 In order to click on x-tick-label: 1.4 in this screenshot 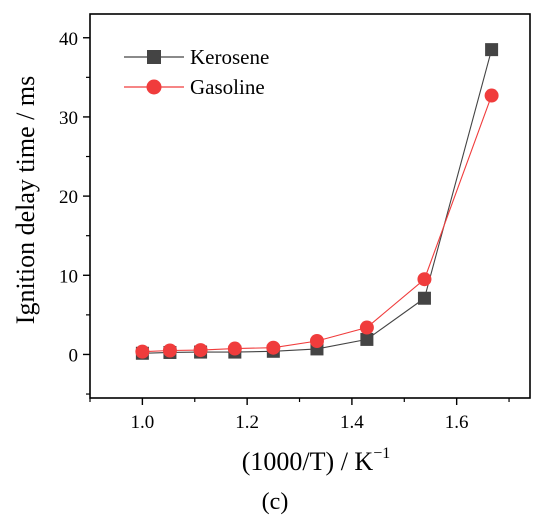, I will do `click(352, 422)`.